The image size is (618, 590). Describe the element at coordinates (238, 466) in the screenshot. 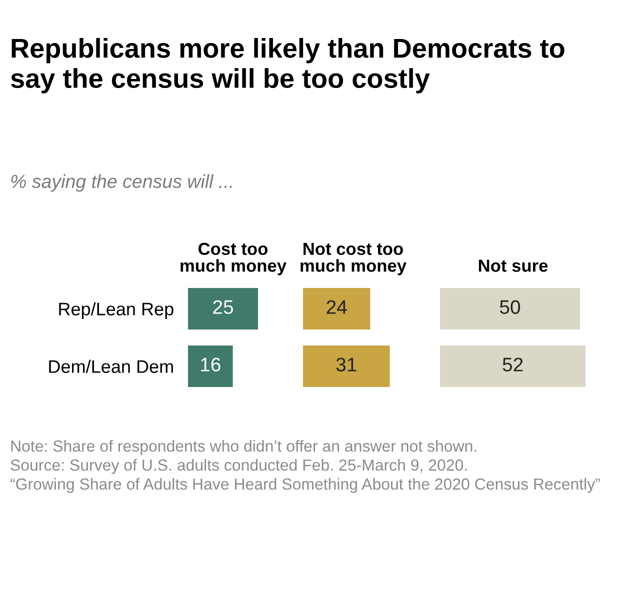

I see `source-note: Source: Survey of U.S. adults conducted Feb. 25-March 9, 2020.` at that location.